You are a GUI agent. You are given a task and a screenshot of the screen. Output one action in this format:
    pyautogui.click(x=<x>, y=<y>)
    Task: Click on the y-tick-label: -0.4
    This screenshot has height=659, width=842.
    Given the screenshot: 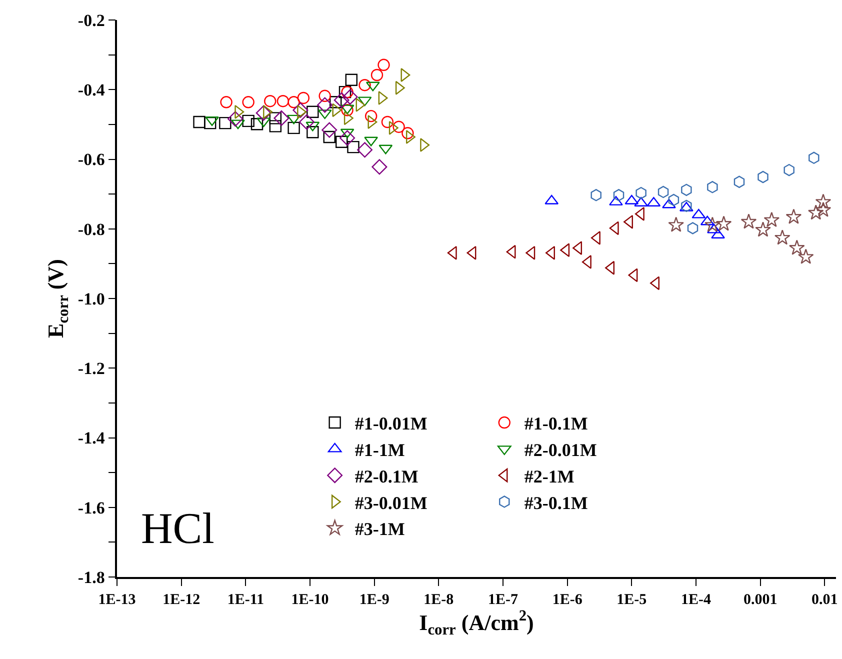 What is the action you would take?
    pyautogui.click(x=92, y=90)
    